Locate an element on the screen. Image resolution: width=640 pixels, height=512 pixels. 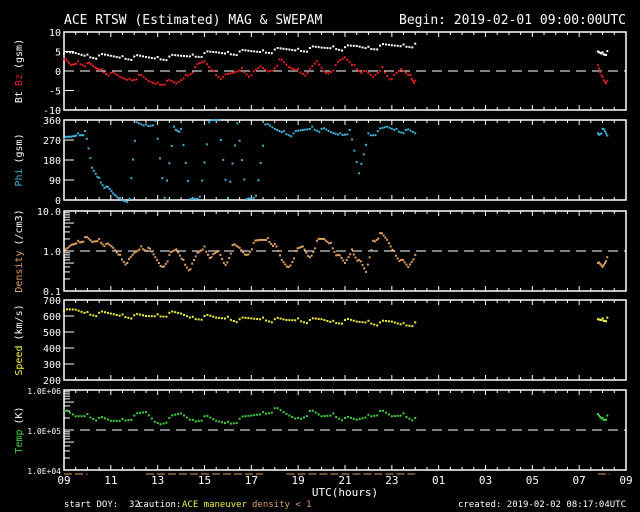
x-tick-label: 23 is located at coordinates (391, 480).